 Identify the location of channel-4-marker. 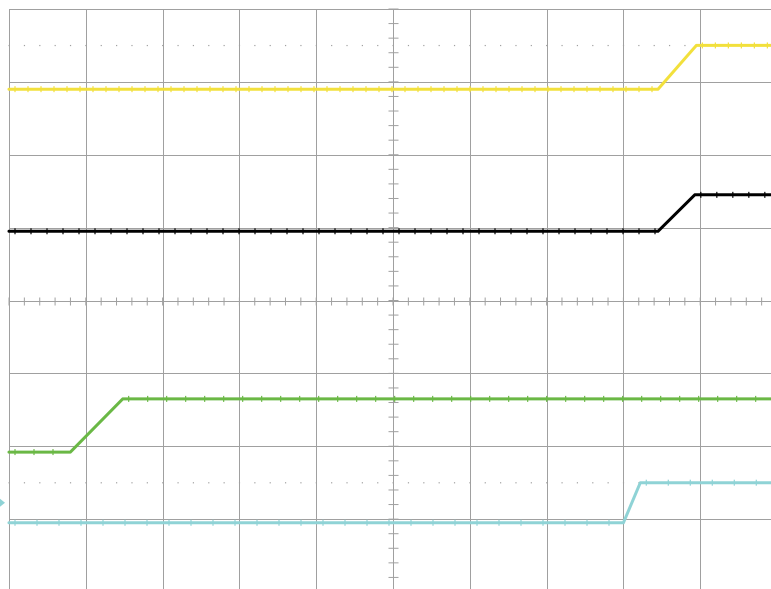
(2, 502).